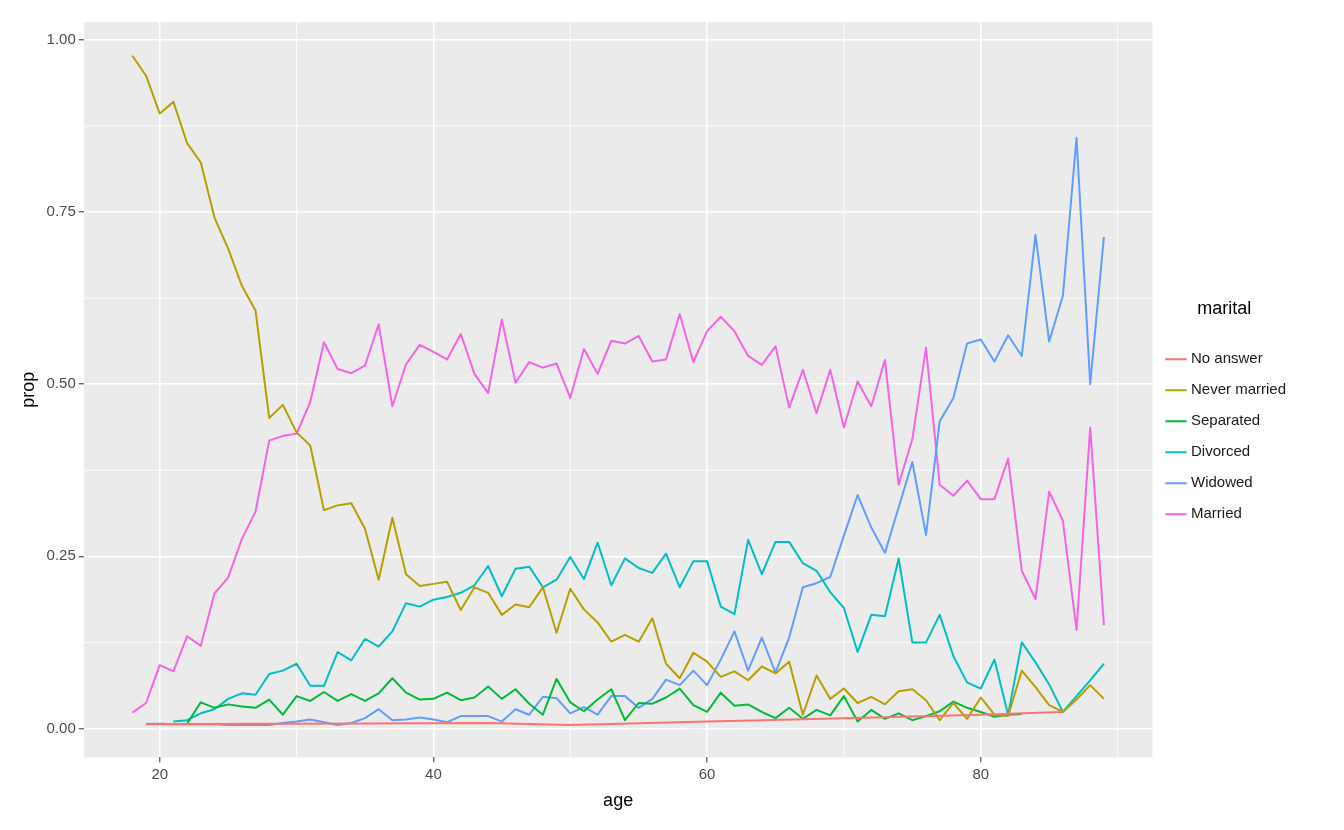 The image size is (1344, 830). I want to click on x-tick-label: 80, so click(981, 773).